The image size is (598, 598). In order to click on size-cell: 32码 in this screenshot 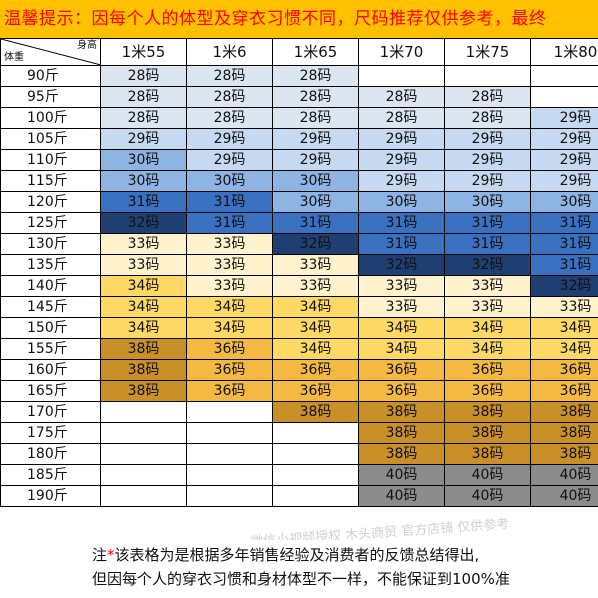, I will do `click(564, 286)`.